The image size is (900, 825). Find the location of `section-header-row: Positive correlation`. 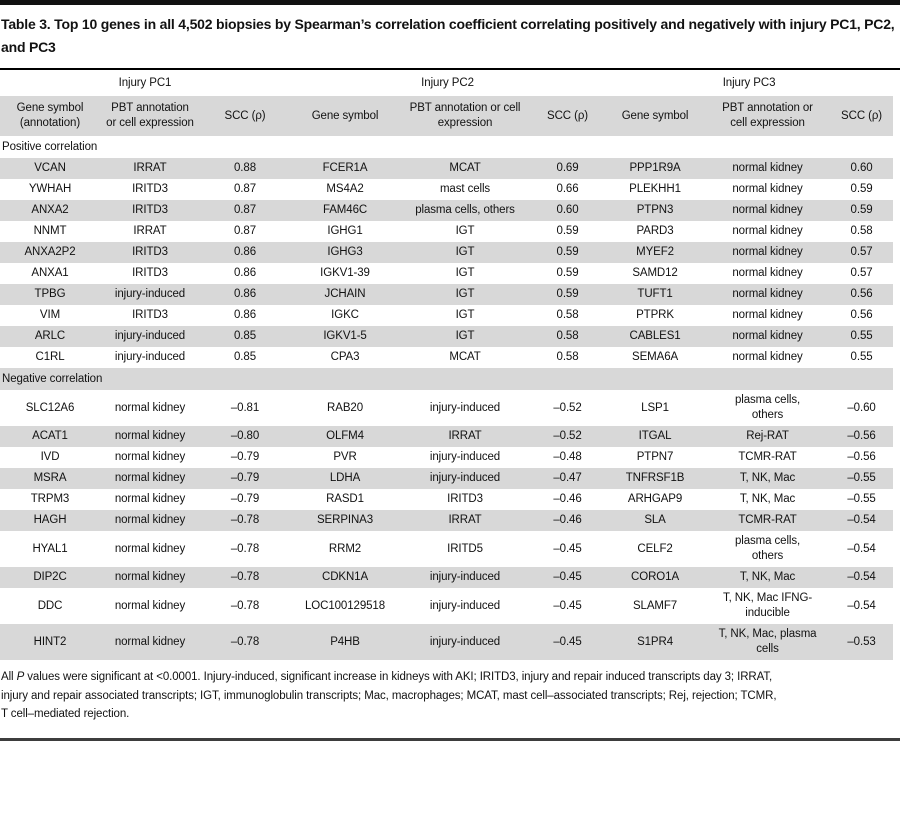

section-header-row: Positive correlation is located at coordinates (446, 147).